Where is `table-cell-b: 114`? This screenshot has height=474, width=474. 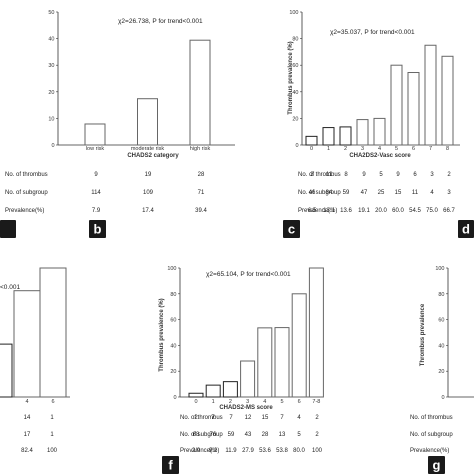
table-cell-b: 114 is located at coordinates (96, 193).